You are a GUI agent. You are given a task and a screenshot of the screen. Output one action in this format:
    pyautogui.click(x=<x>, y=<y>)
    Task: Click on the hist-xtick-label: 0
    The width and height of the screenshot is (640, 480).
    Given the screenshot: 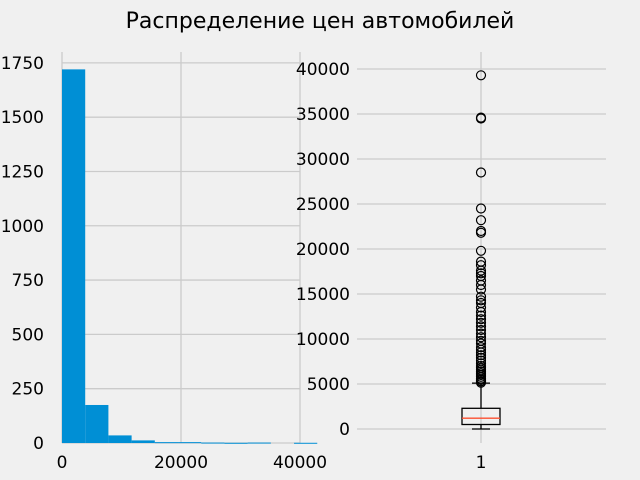 What is the action you would take?
    pyautogui.click(x=62, y=463)
    